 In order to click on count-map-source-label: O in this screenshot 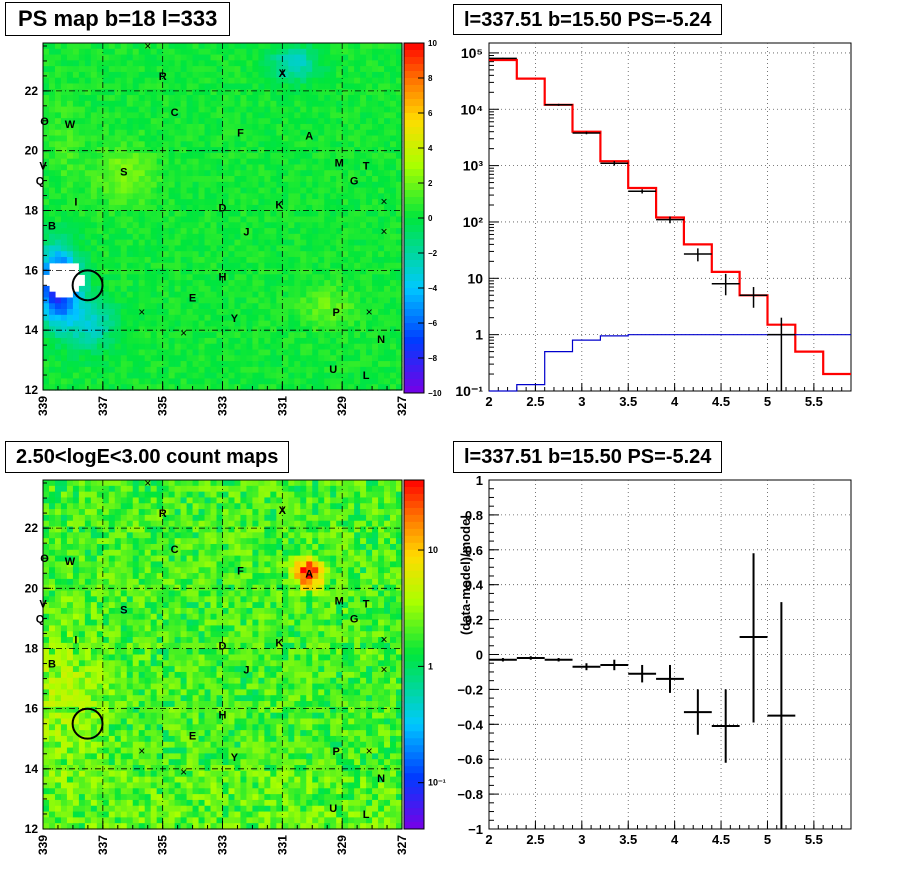, I will do `click(44, 559)`.